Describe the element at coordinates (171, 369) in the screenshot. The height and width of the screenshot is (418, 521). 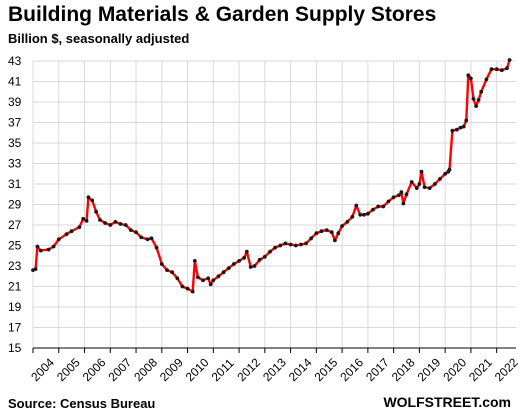
I see `x-tick-label: 2009` at that location.